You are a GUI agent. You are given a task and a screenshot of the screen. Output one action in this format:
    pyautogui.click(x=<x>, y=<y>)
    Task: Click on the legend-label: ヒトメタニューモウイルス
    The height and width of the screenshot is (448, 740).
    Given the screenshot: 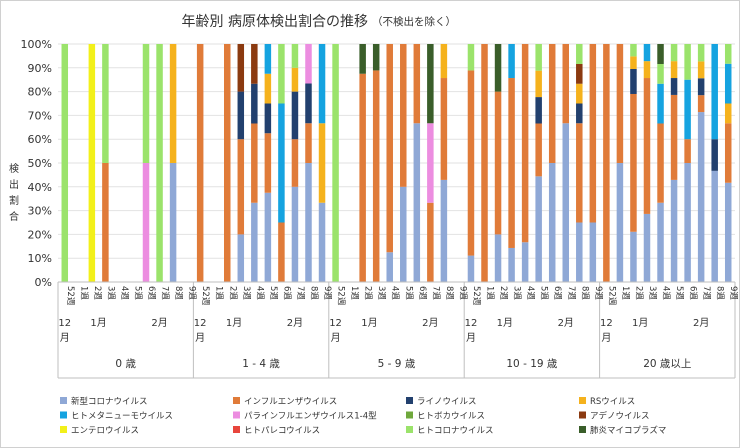 What is the action you would take?
    pyautogui.click(x=122, y=417)
    